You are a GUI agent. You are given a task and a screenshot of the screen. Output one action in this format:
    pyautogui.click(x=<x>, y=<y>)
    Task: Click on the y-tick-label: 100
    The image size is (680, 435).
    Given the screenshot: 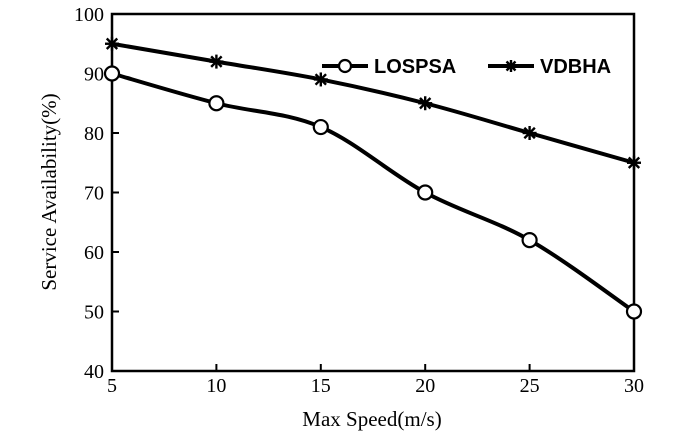 What is the action you would take?
    pyautogui.click(x=89, y=15)
    